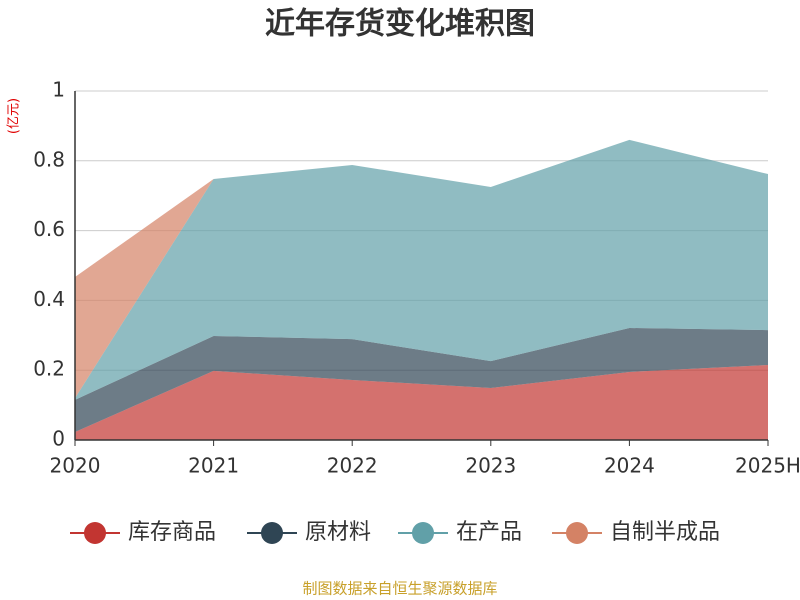 The height and width of the screenshot is (600, 800). Describe the element at coordinates (400, 24) in the screenshot. I see `chart-title: 近年存货变化堆积图` at that location.